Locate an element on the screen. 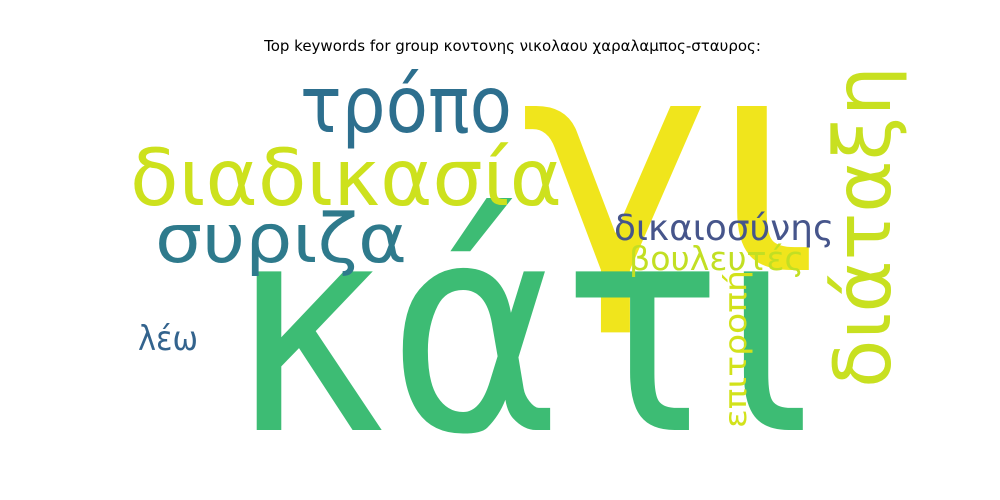 The height and width of the screenshot is (500, 1000). word-dikaiosynis: δικαιοσύνης is located at coordinates (724, 228).